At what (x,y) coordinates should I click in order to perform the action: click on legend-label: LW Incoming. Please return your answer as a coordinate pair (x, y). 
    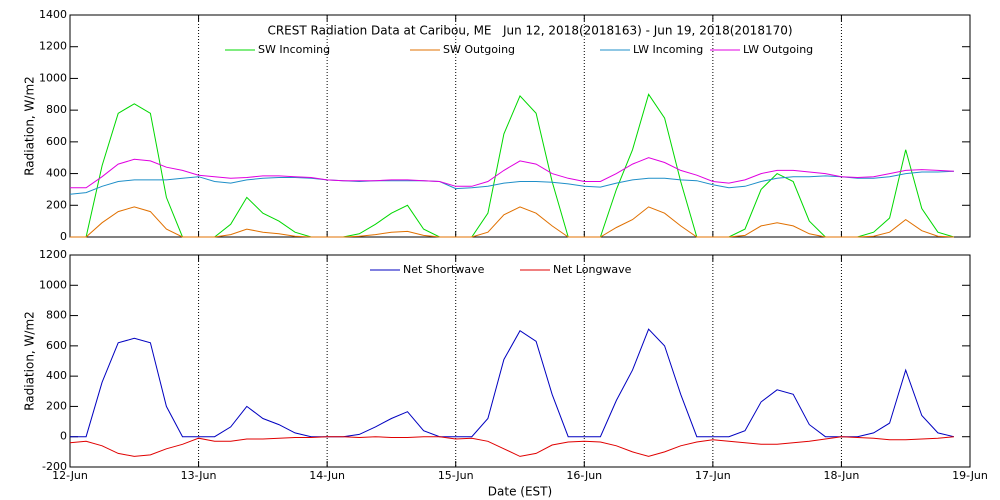
    Looking at the image, I should click on (668, 49).